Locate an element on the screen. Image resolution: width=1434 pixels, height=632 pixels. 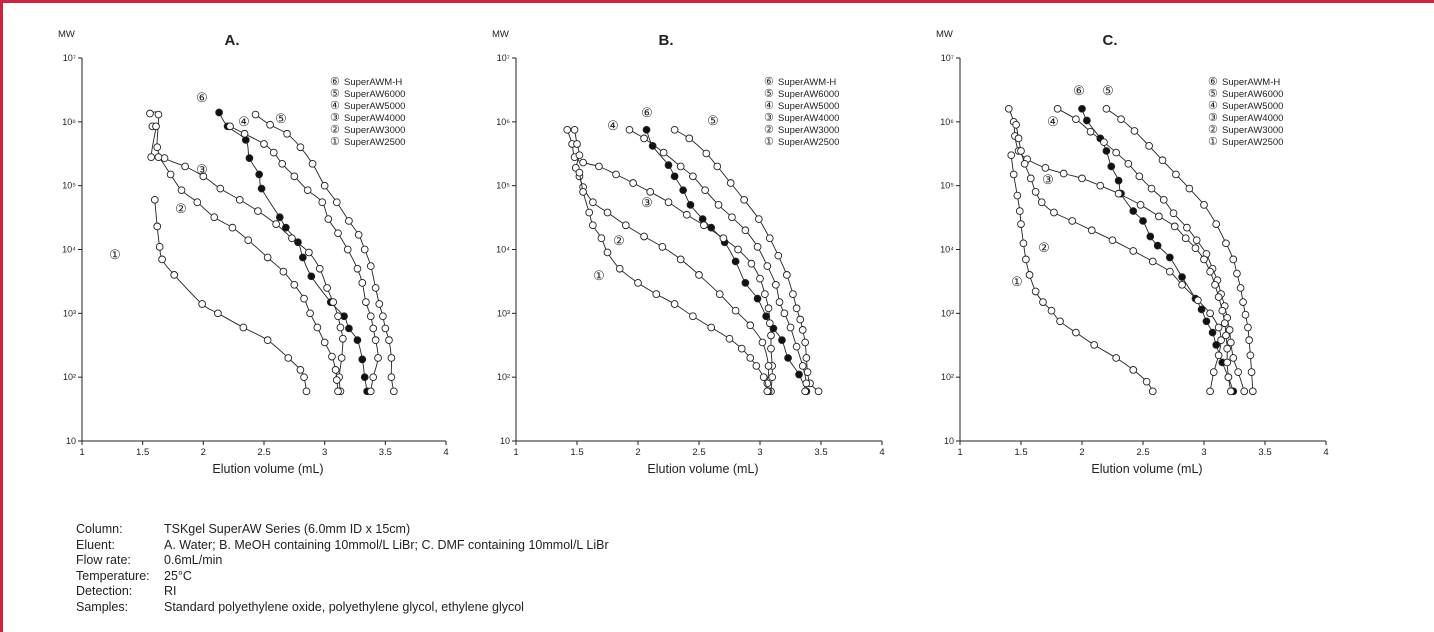
legend-marker: ⑤ is located at coordinates (769, 94).